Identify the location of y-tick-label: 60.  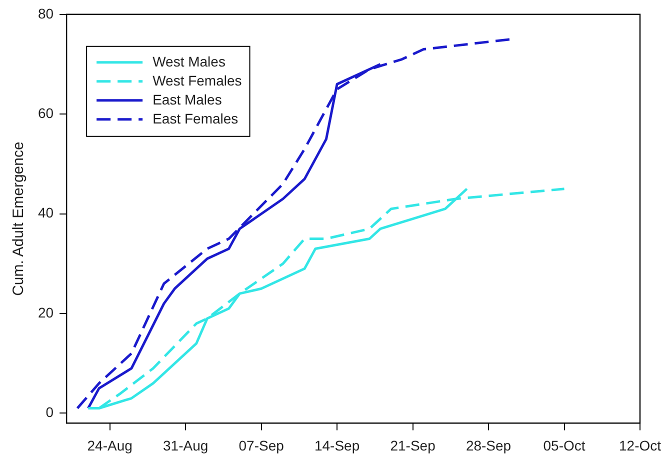
(46, 112).